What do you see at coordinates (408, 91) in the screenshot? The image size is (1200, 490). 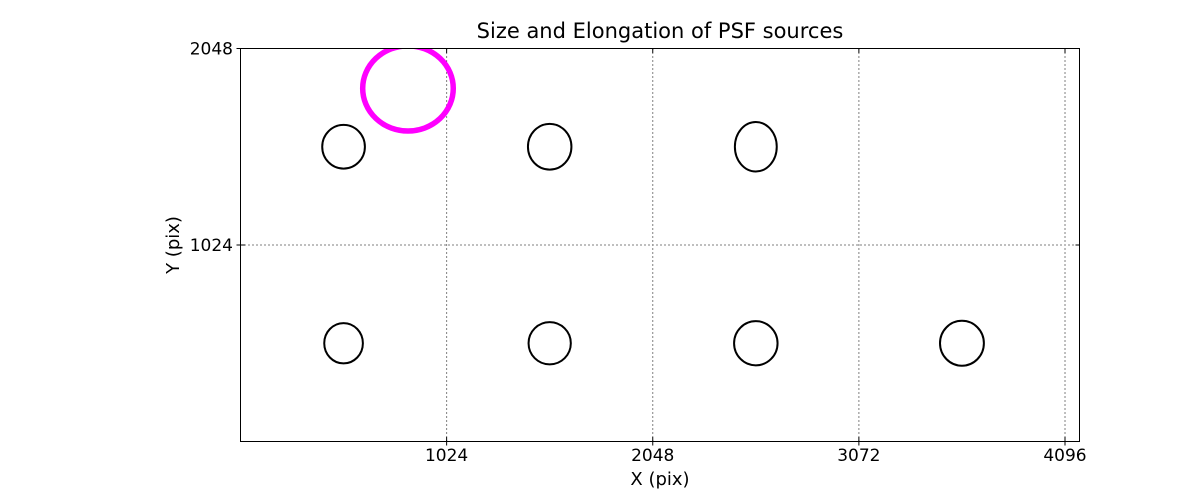 I see `highlighted-psf-source` at bounding box center [408, 91].